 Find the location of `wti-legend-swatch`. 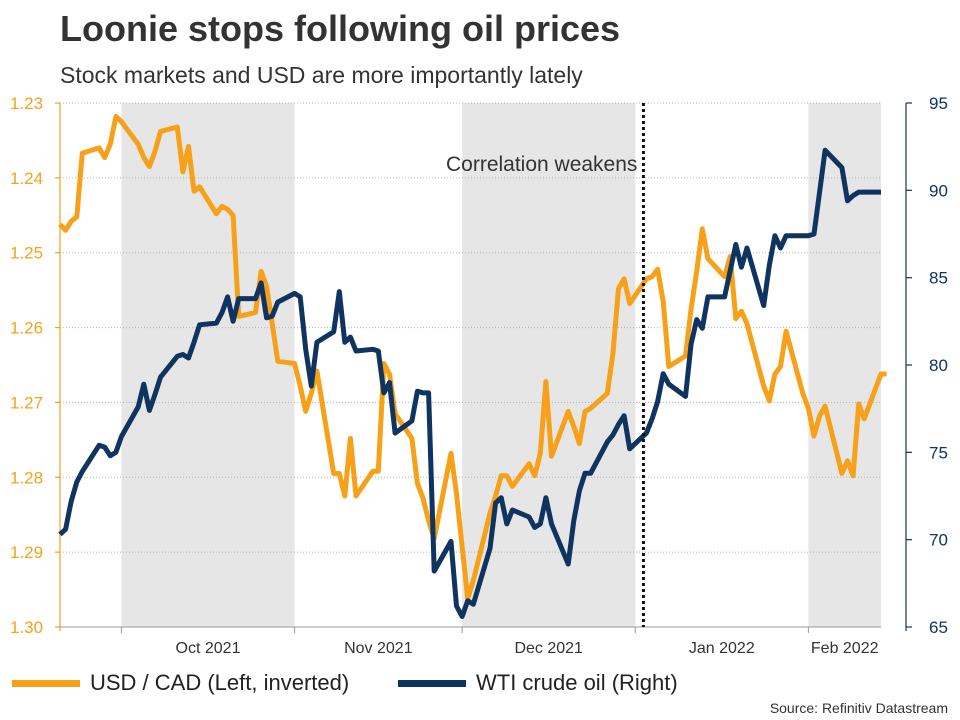

wti-legend-swatch is located at coordinates (432, 683).